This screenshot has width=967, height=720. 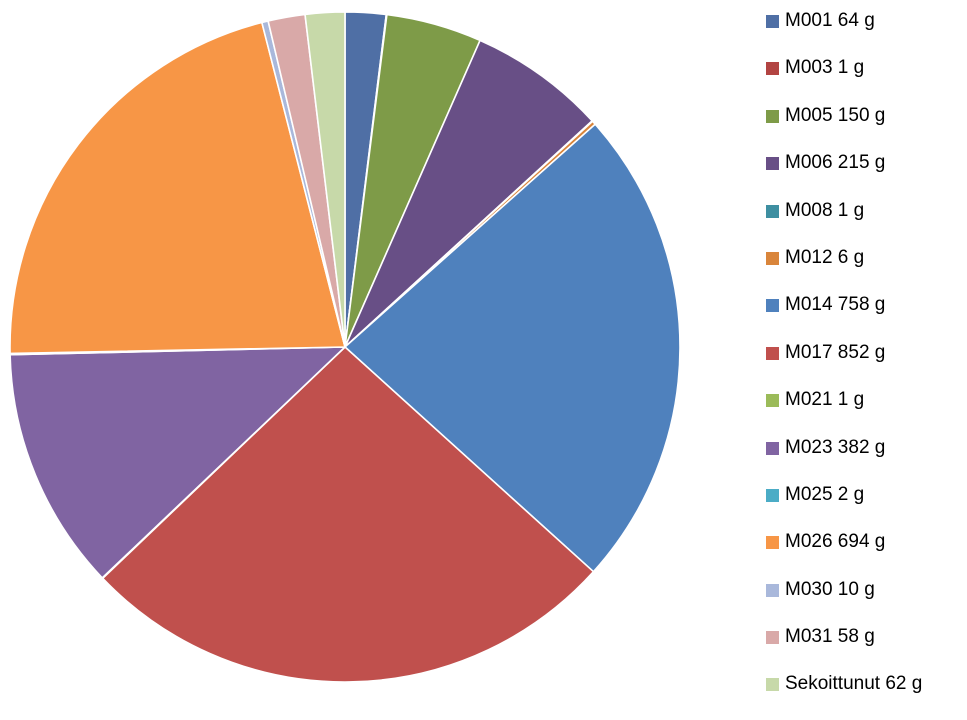 What do you see at coordinates (468, 193) in the screenshot?
I see `pie-slice-m006` at bounding box center [468, 193].